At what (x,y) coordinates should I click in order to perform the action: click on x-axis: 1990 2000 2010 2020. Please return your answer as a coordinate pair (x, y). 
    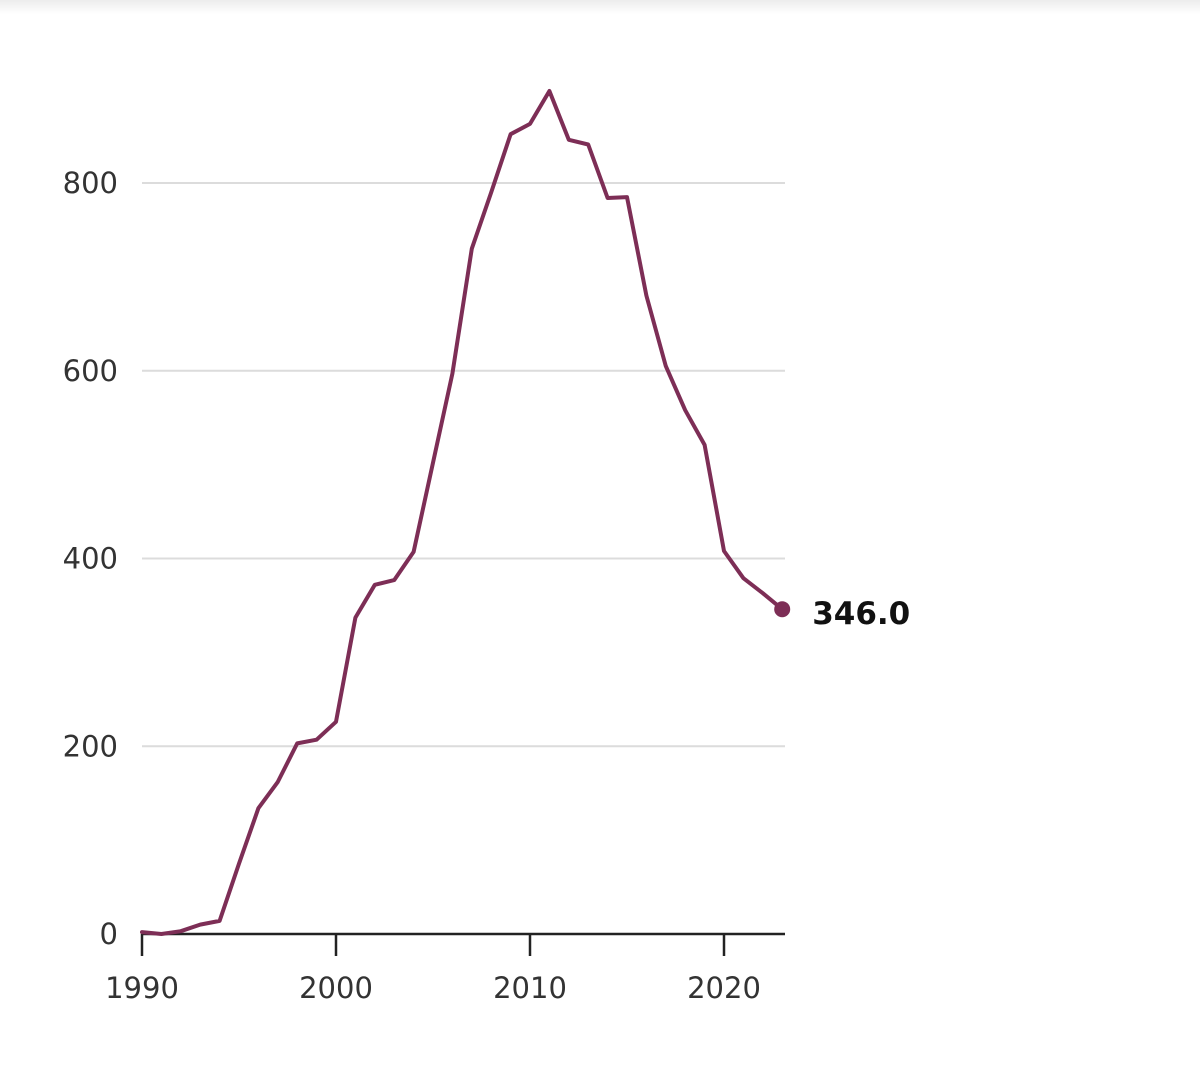
    Looking at the image, I should click on (445, 968).